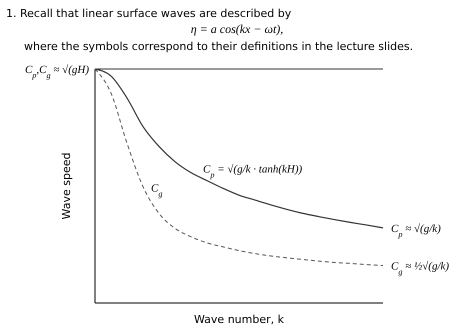 The image size is (474, 335). What do you see at coordinates (239, 319) in the screenshot?
I see `x-axis-title: Wave number, k` at bounding box center [239, 319].